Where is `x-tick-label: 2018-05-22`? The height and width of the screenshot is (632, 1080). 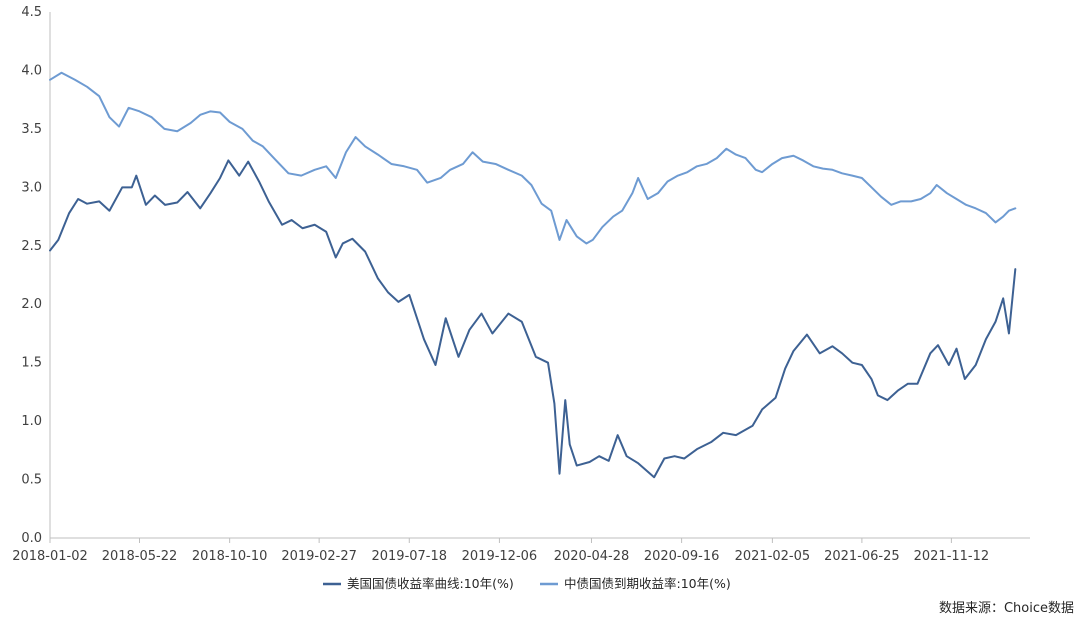
x-tick-label: 2018-05-22 is located at coordinates (140, 556).